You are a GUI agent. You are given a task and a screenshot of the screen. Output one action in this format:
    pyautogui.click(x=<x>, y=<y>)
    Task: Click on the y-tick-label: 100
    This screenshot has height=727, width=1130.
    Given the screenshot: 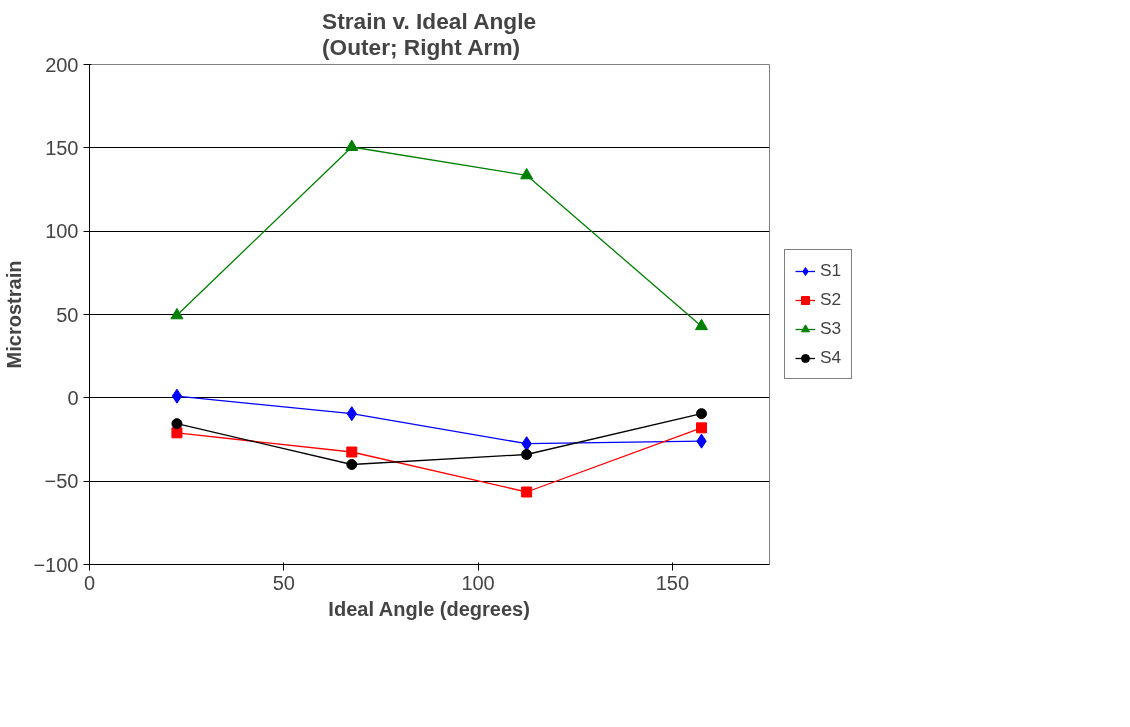 What is the action you would take?
    pyautogui.click(x=62, y=231)
    